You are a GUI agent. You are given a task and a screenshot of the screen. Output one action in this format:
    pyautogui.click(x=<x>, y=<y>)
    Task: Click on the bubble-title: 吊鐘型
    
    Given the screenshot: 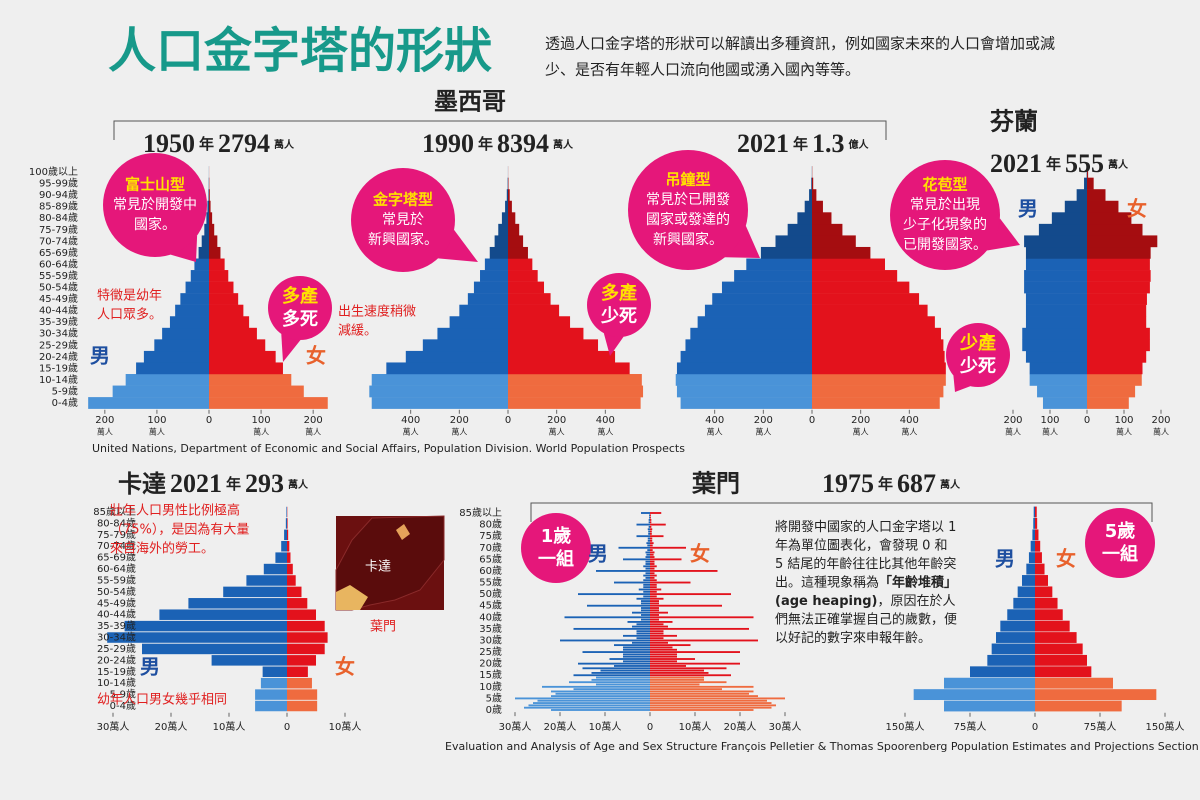 What is the action you would take?
    pyautogui.click(x=687, y=180)
    